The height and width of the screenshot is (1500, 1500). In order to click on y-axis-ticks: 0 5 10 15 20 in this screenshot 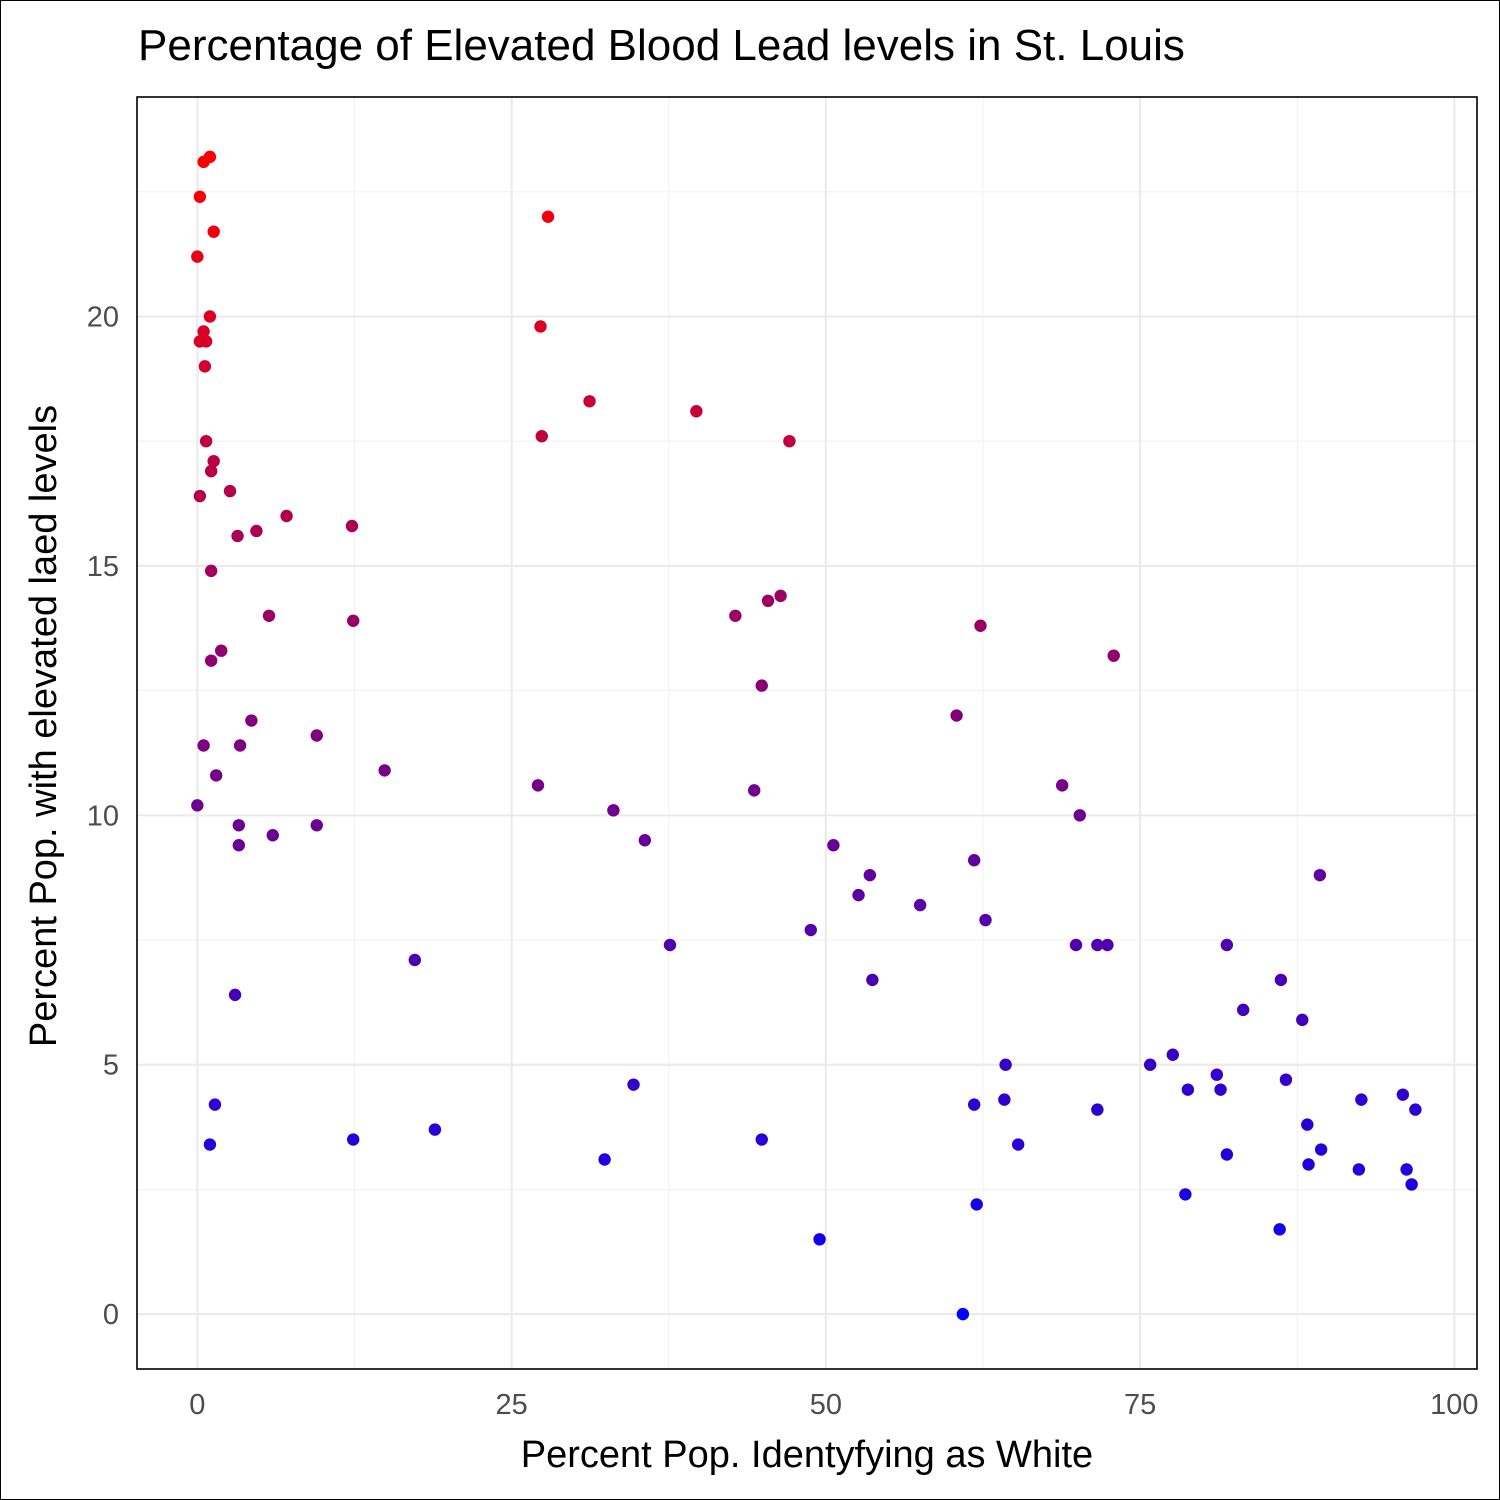, I will do `click(103, 816)`.